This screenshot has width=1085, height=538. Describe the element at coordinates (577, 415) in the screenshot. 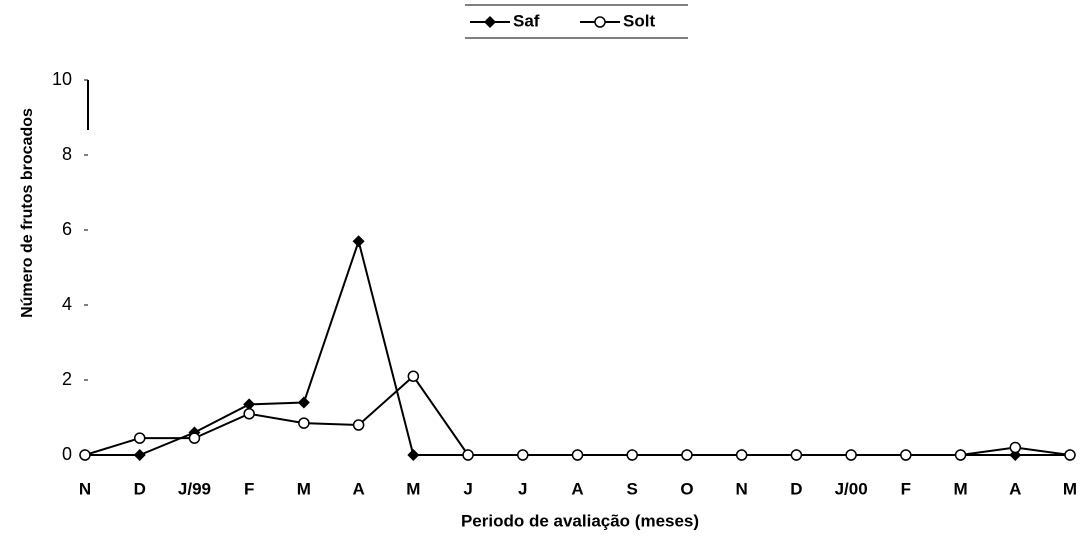

I see `series-line` at that location.